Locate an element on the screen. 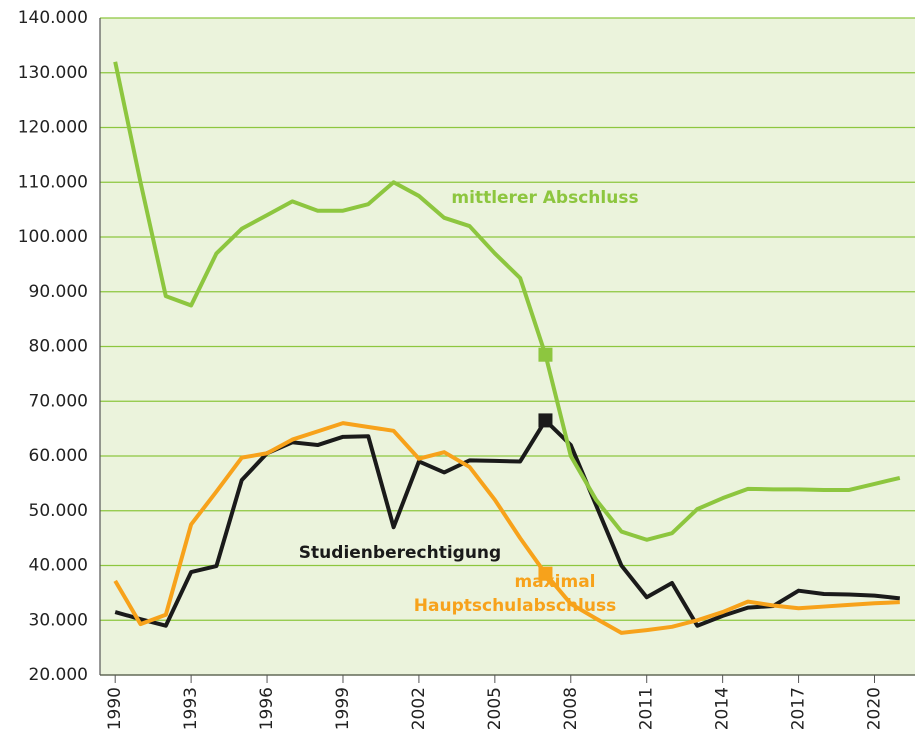 This screenshot has width=918, height=742. y-tick-label: 80.000 is located at coordinates (58, 347).